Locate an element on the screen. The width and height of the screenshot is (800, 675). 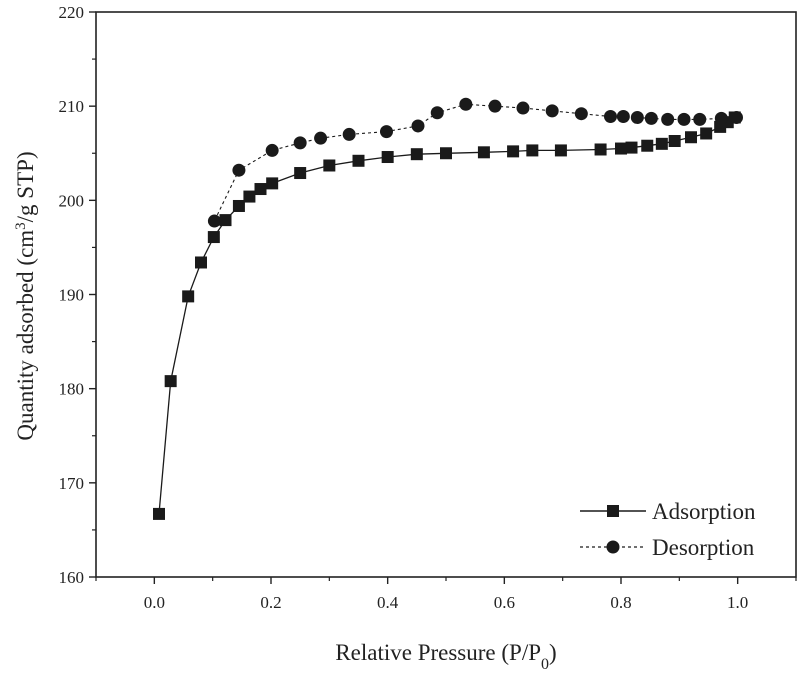
y-axis-title-superscript: 3 is located at coordinates (21, 226).